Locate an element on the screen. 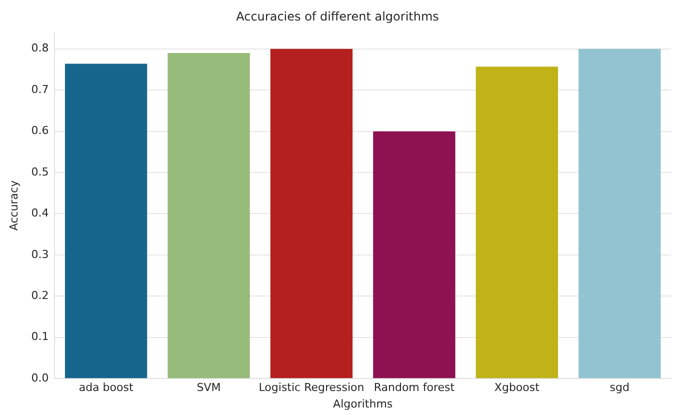 This screenshot has width=681, height=415. y-tick-label: 0.5 is located at coordinates (40, 171).